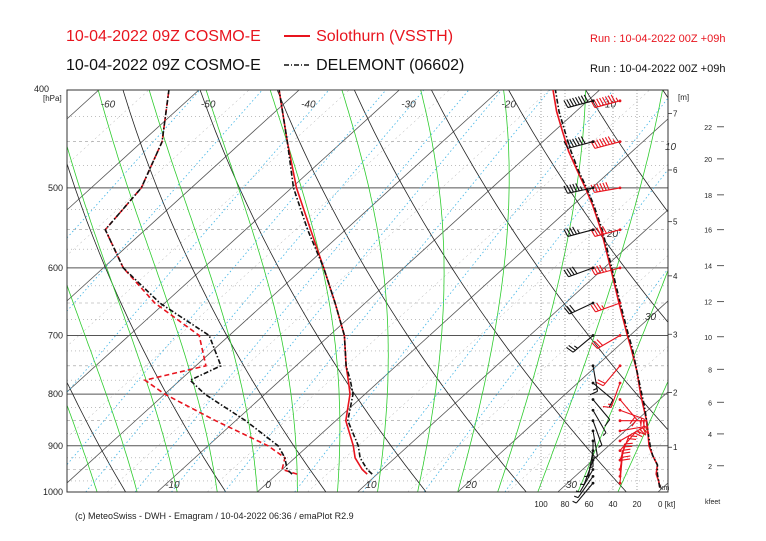  Describe the element at coordinates (666, 504) in the screenshot. I see `kt-axis-unit: 0 [kt]` at that location.